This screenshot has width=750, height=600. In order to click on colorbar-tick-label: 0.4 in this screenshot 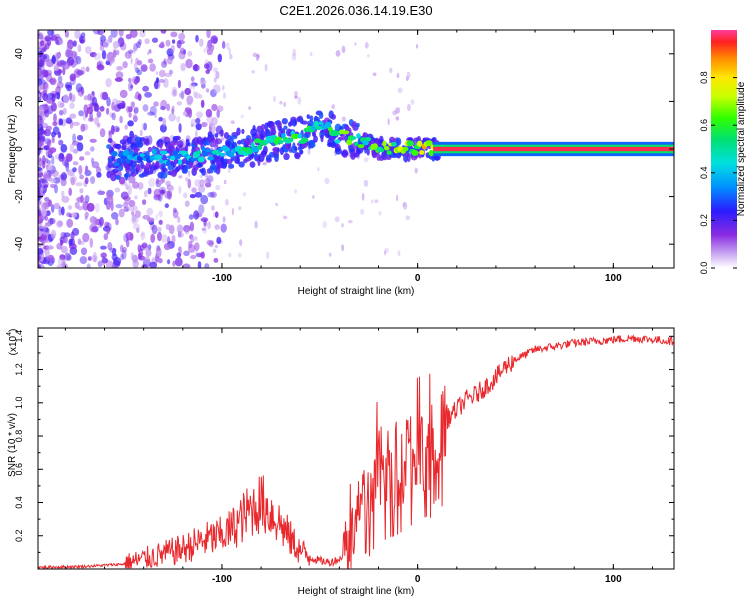, I will do `click(704, 173)`.